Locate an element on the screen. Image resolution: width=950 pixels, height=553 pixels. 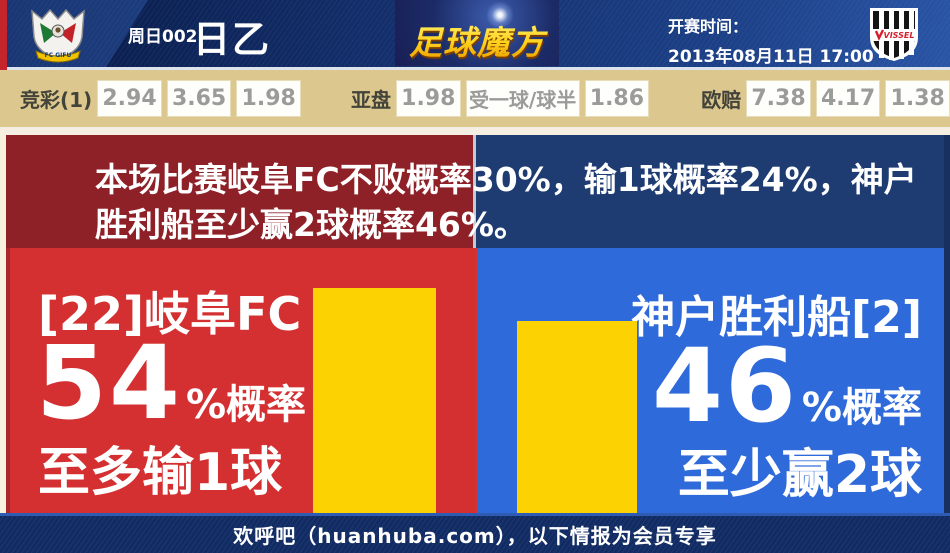
away-probability-row: 46 %概率 is located at coordinates (787, 387).